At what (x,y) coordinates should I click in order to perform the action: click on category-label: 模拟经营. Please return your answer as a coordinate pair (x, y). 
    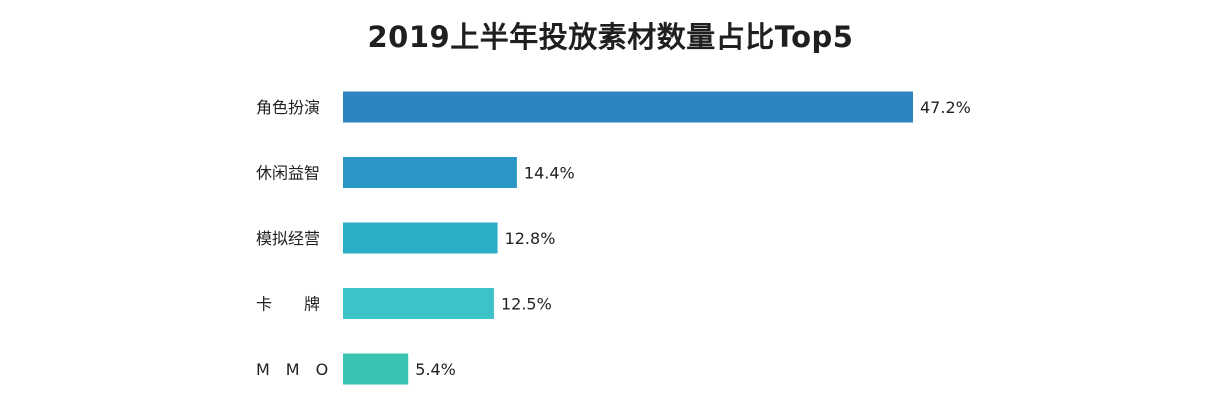
    Looking at the image, I should click on (288, 238).